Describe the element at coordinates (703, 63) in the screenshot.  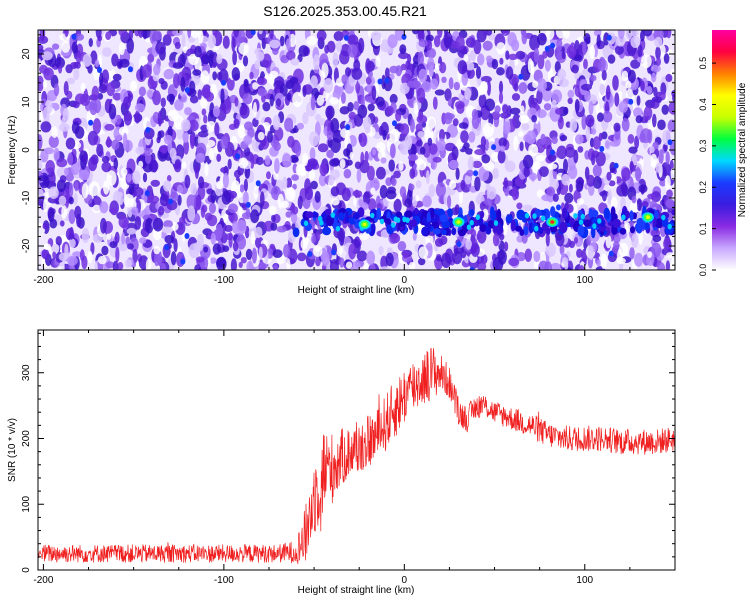
I see `colorbar-tick-label: 0.5` at that location.